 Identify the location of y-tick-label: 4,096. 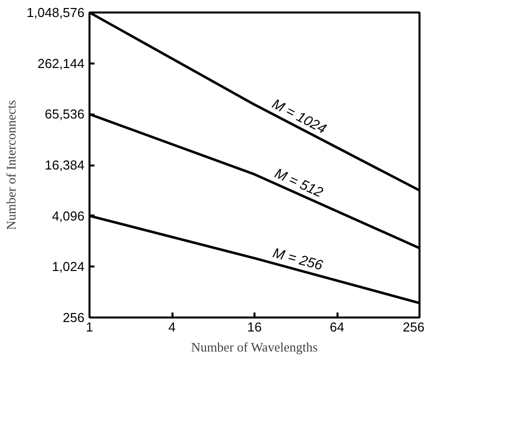
(68, 216).